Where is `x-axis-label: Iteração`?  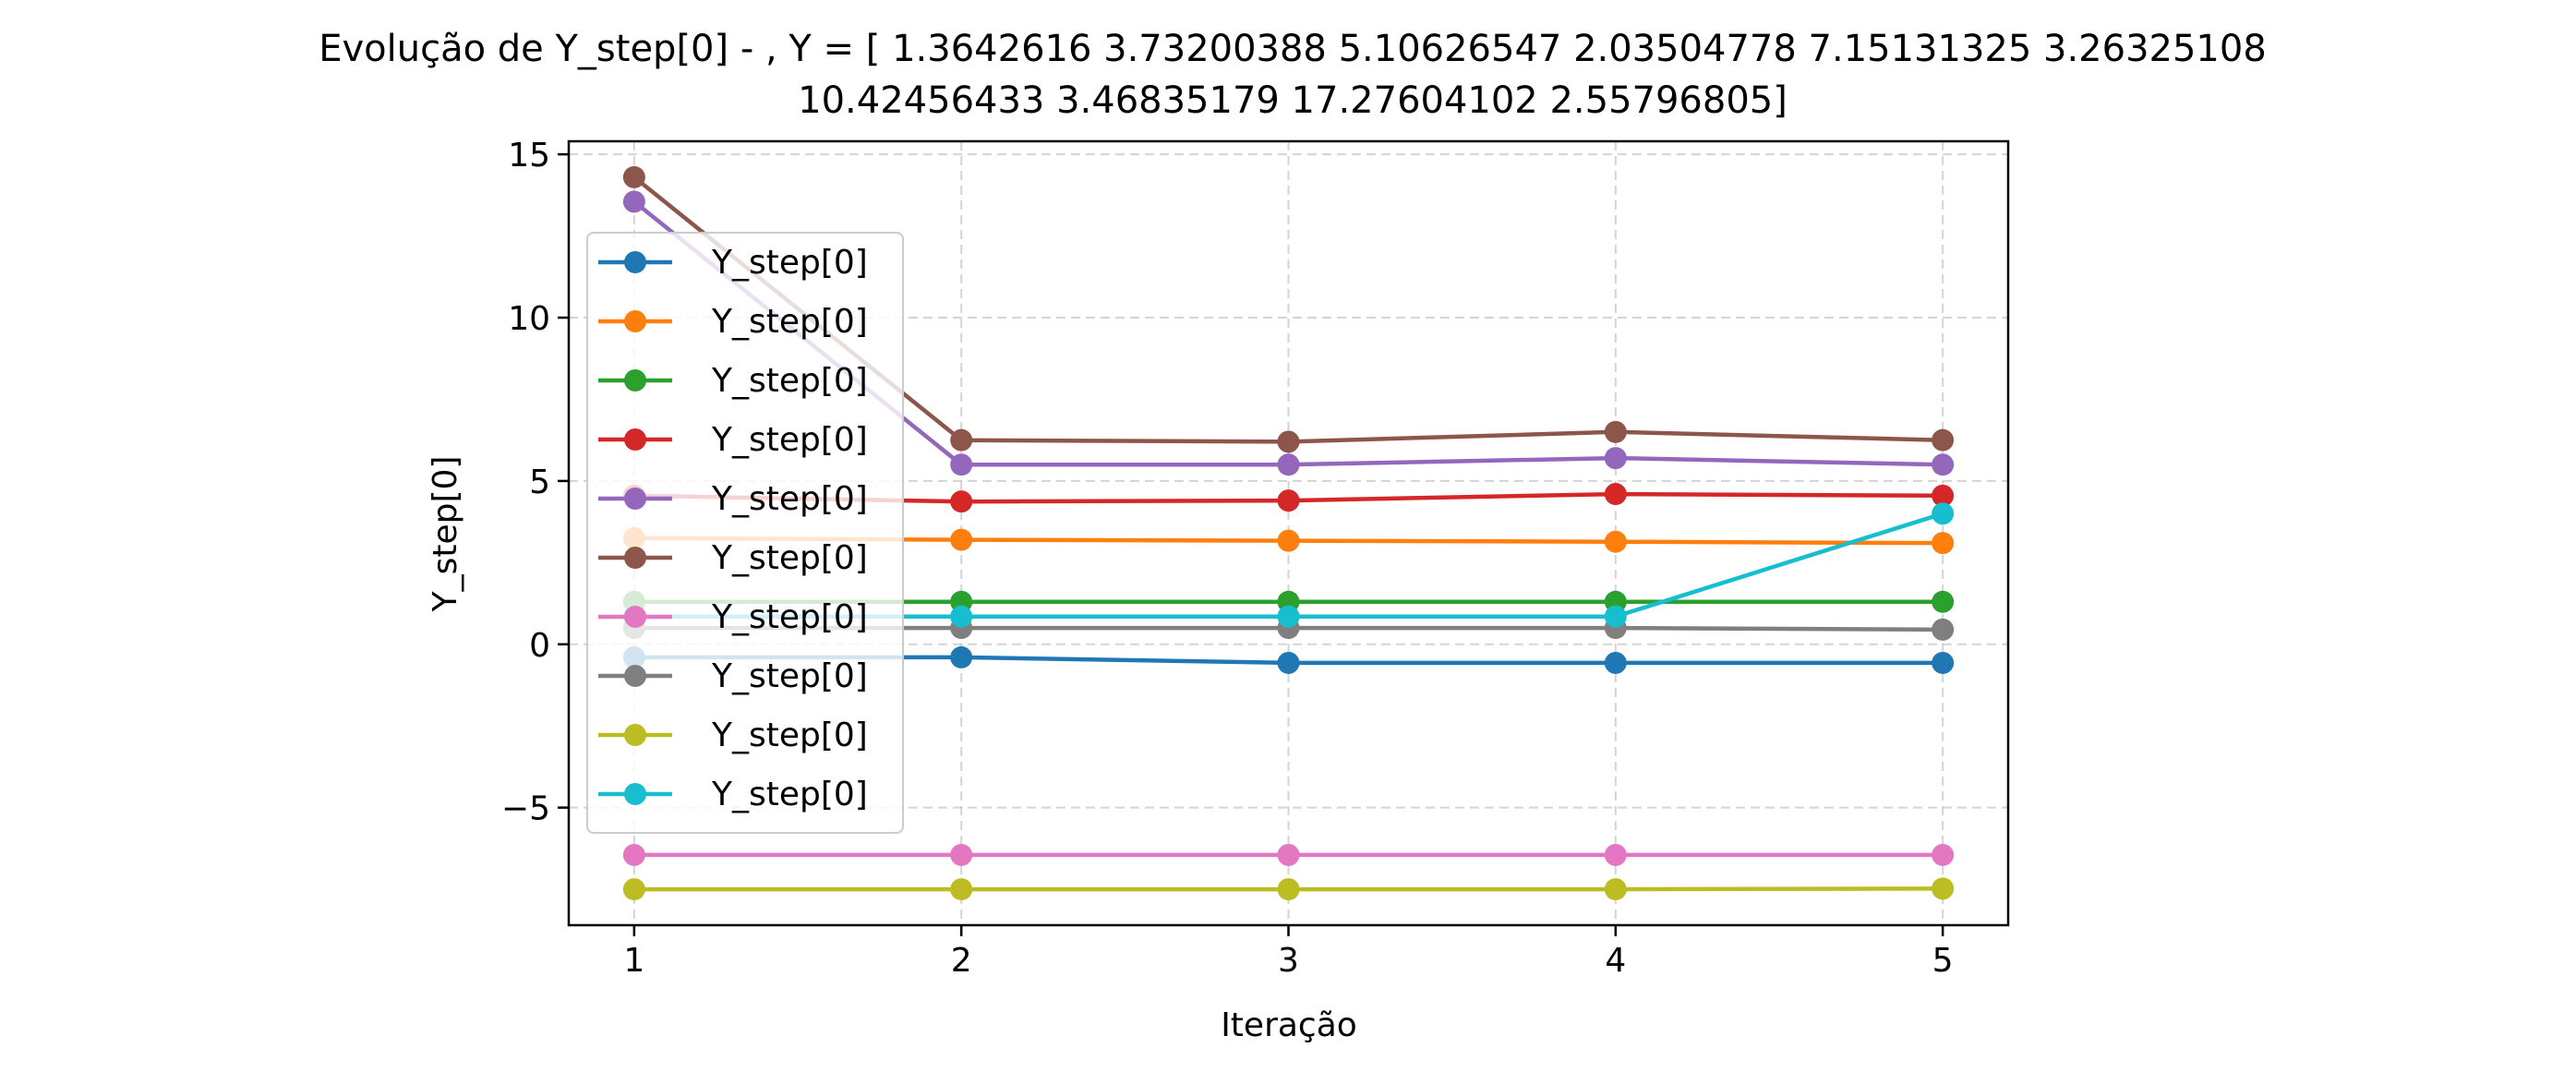
x-axis-label: Iteração is located at coordinates (1289, 1025).